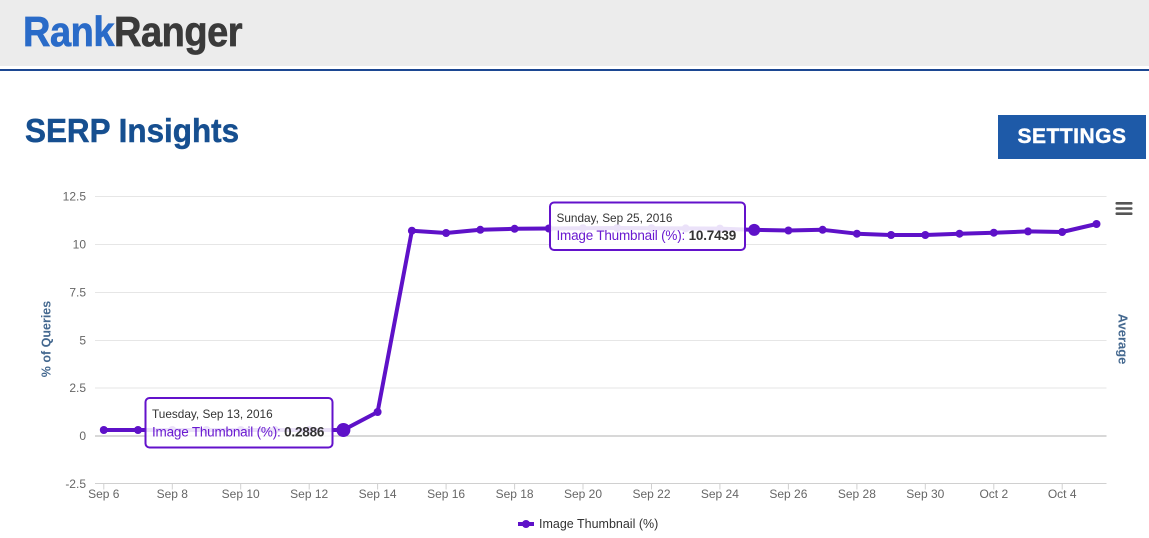 Image resolution: width=1149 pixels, height=538 pixels. I want to click on svg-text: -2.5, so click(75, 484).